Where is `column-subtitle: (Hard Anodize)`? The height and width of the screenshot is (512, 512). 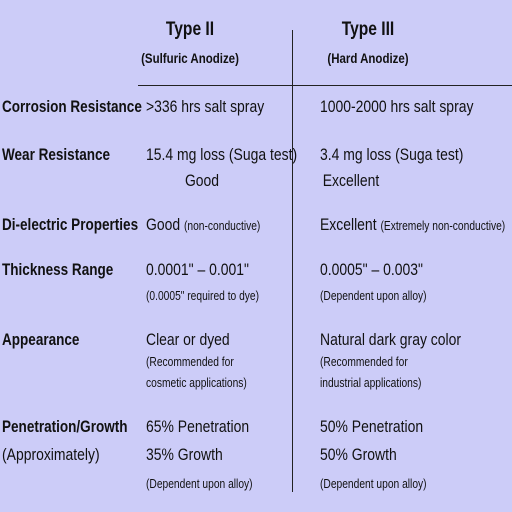
column-subtitle: (Hard Anodize) is located at coordinates (368, 58).